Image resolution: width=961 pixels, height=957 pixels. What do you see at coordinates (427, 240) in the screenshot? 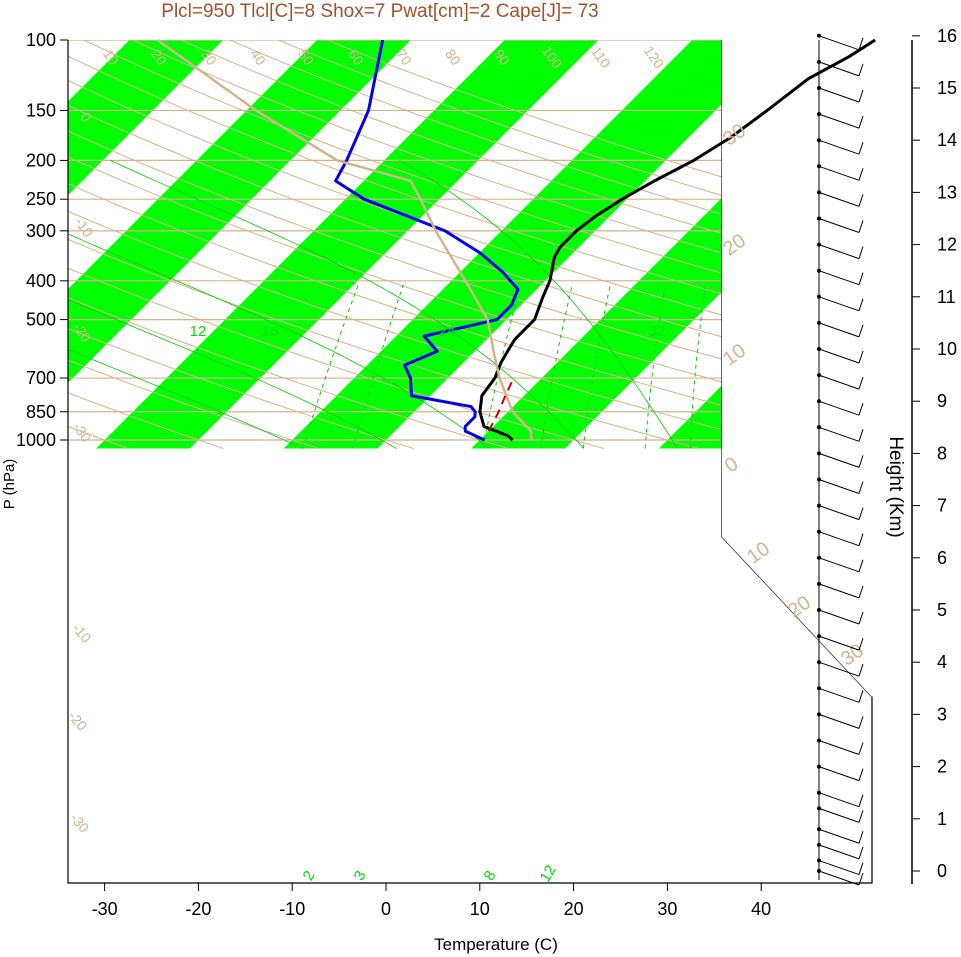
I see `dewpoint-series-line` at bounding box center [427, 240].